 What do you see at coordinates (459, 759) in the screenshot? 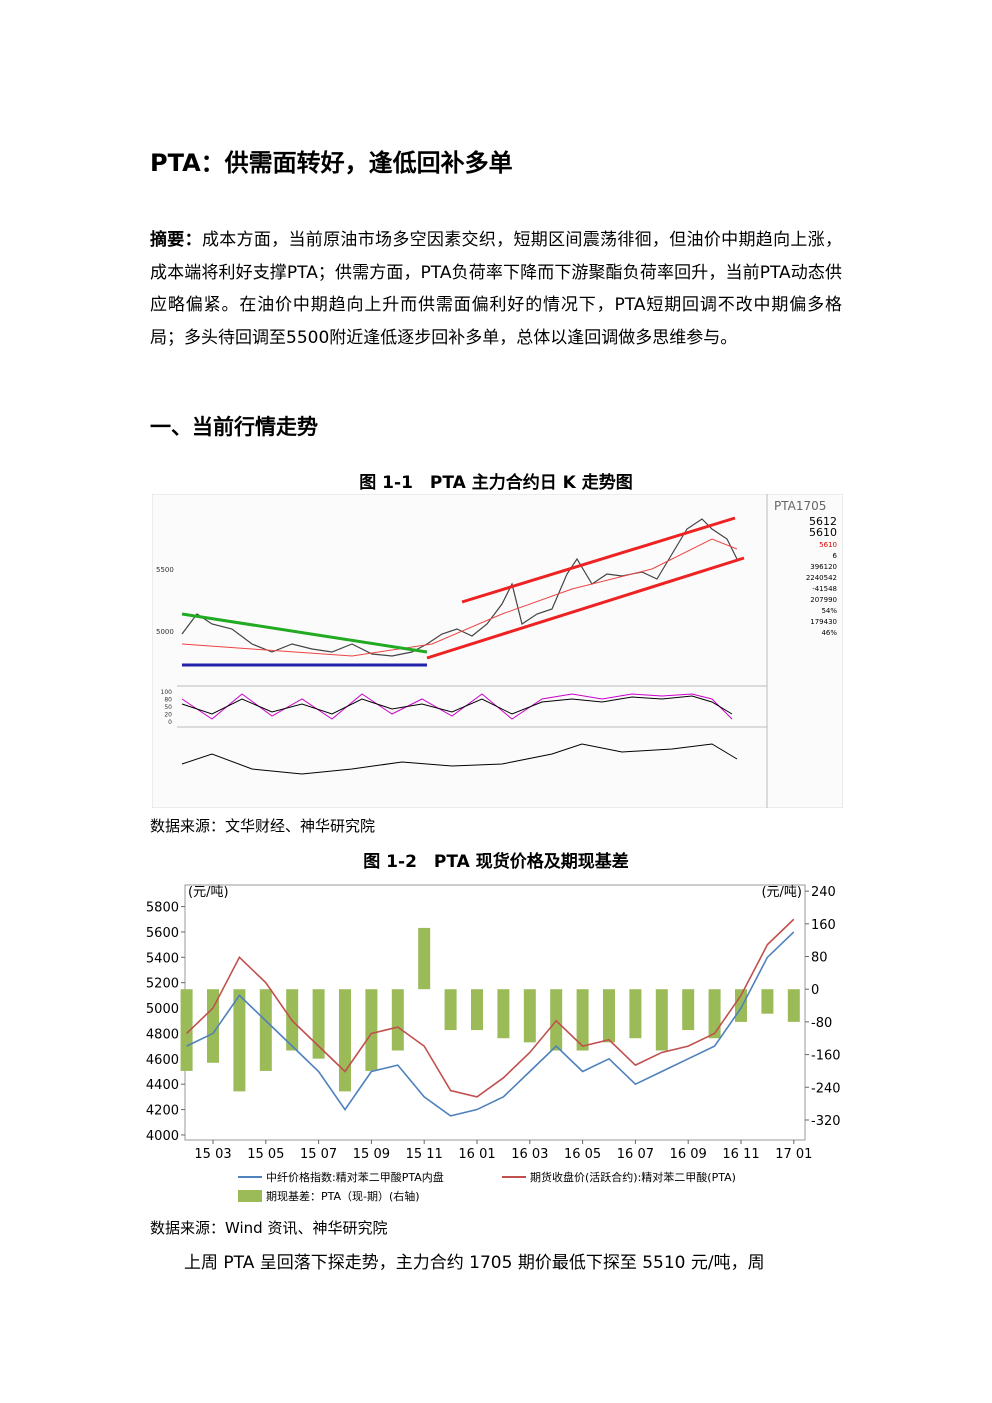
I see `macd-line` at bounding box center [459, 759].